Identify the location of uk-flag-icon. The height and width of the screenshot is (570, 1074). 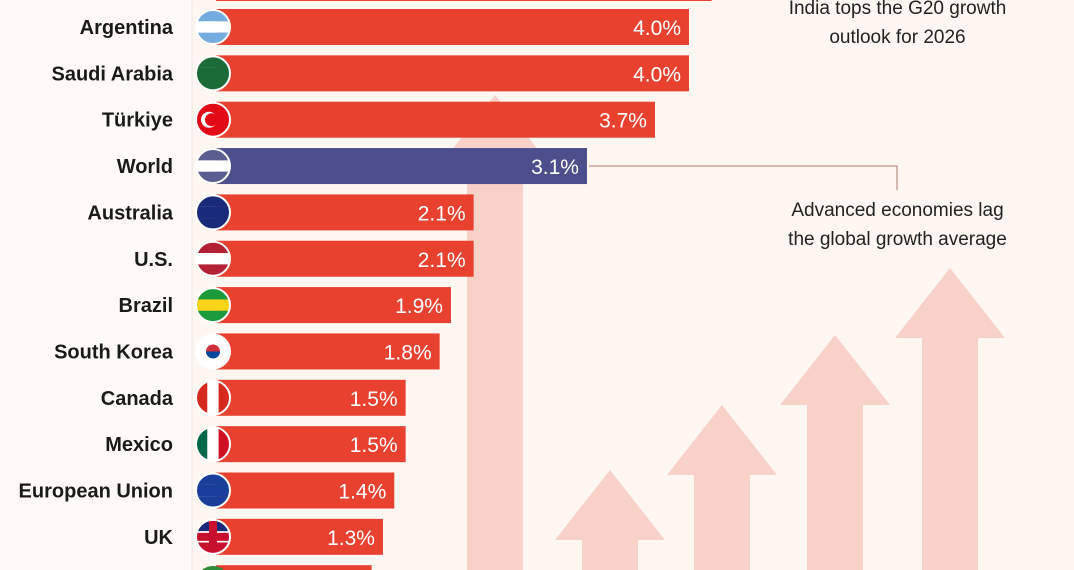
(213, 536).